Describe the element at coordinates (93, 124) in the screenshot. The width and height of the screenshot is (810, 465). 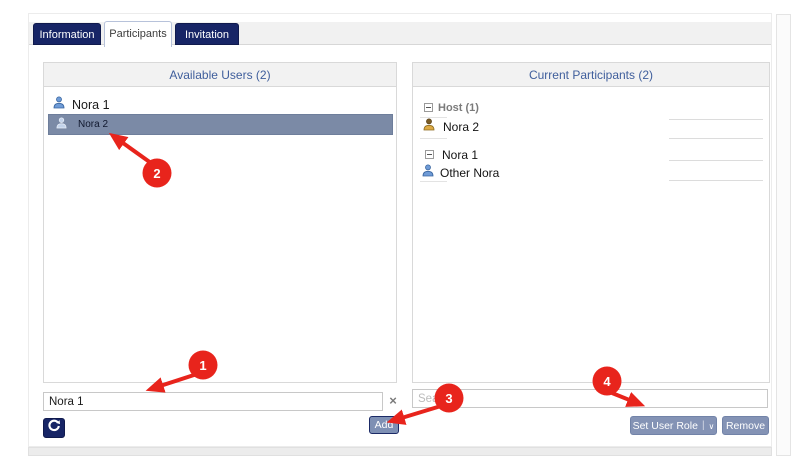
I see `available-user-name: Nora 2` at that location.